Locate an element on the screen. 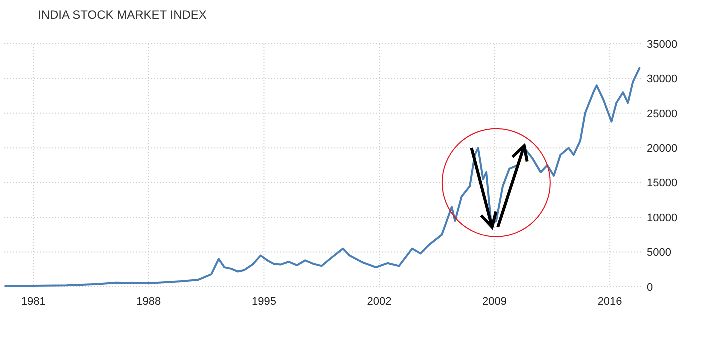  y-tick-label: 10000 is located at coordinates (662, 218).